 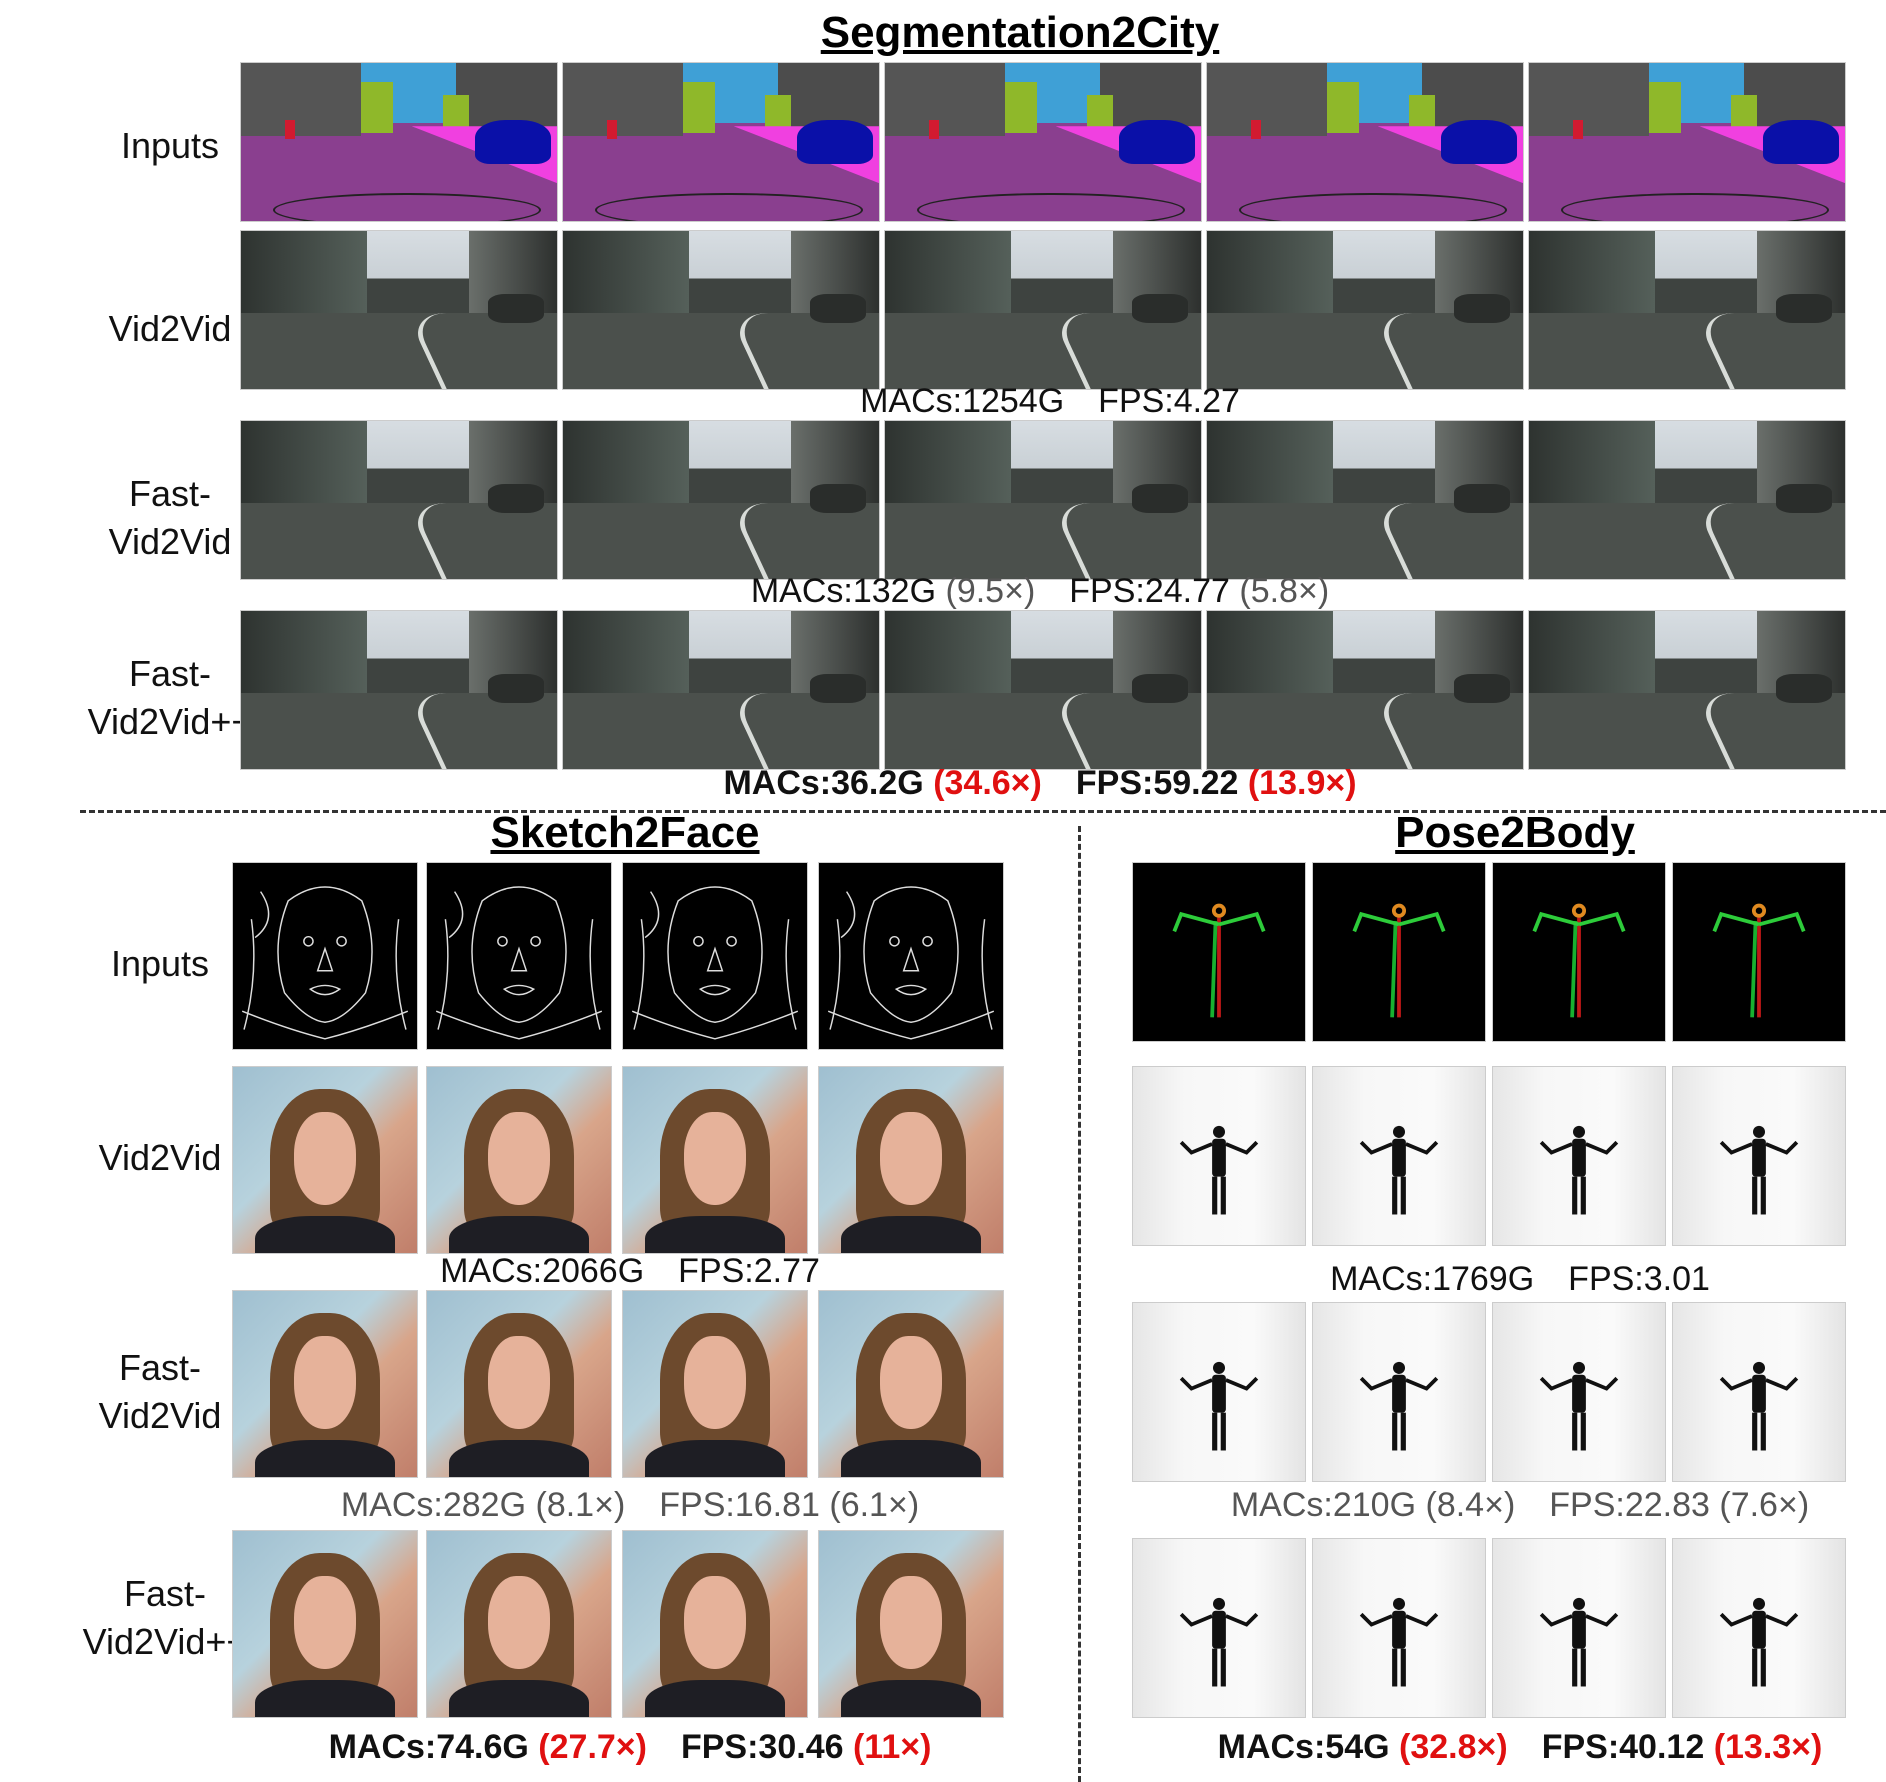 I want to click on fps-value: FPS:59.22, so click(x=1157, y=783).